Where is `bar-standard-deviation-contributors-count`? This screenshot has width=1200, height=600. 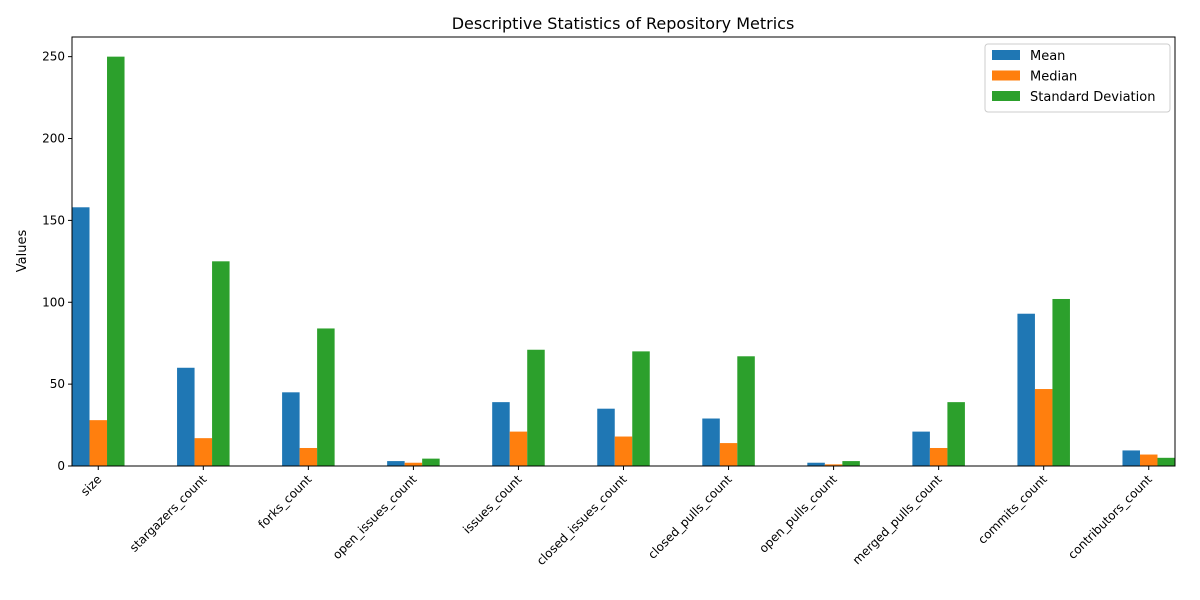 bar-standard-deviation-contributors-count is located at coordinates (1166, 461).